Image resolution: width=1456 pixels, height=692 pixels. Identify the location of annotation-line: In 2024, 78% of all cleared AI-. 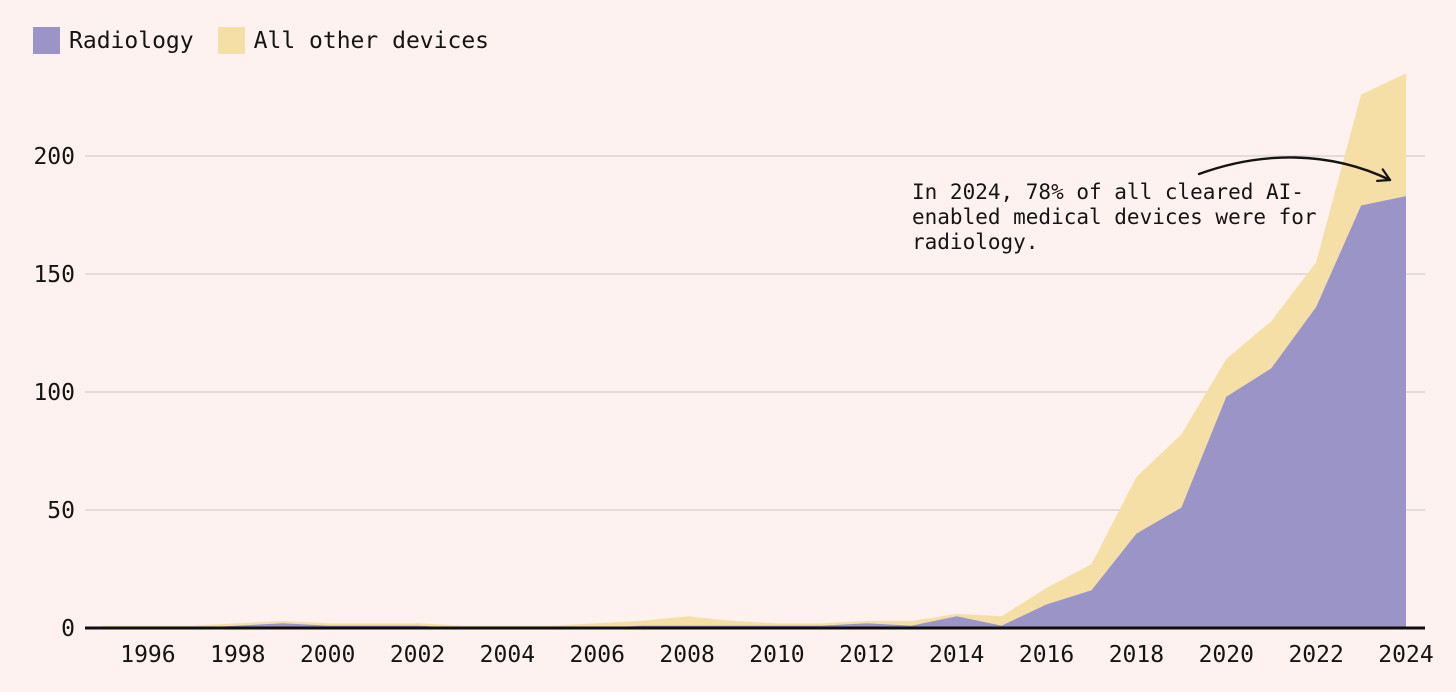
(1108, 192).